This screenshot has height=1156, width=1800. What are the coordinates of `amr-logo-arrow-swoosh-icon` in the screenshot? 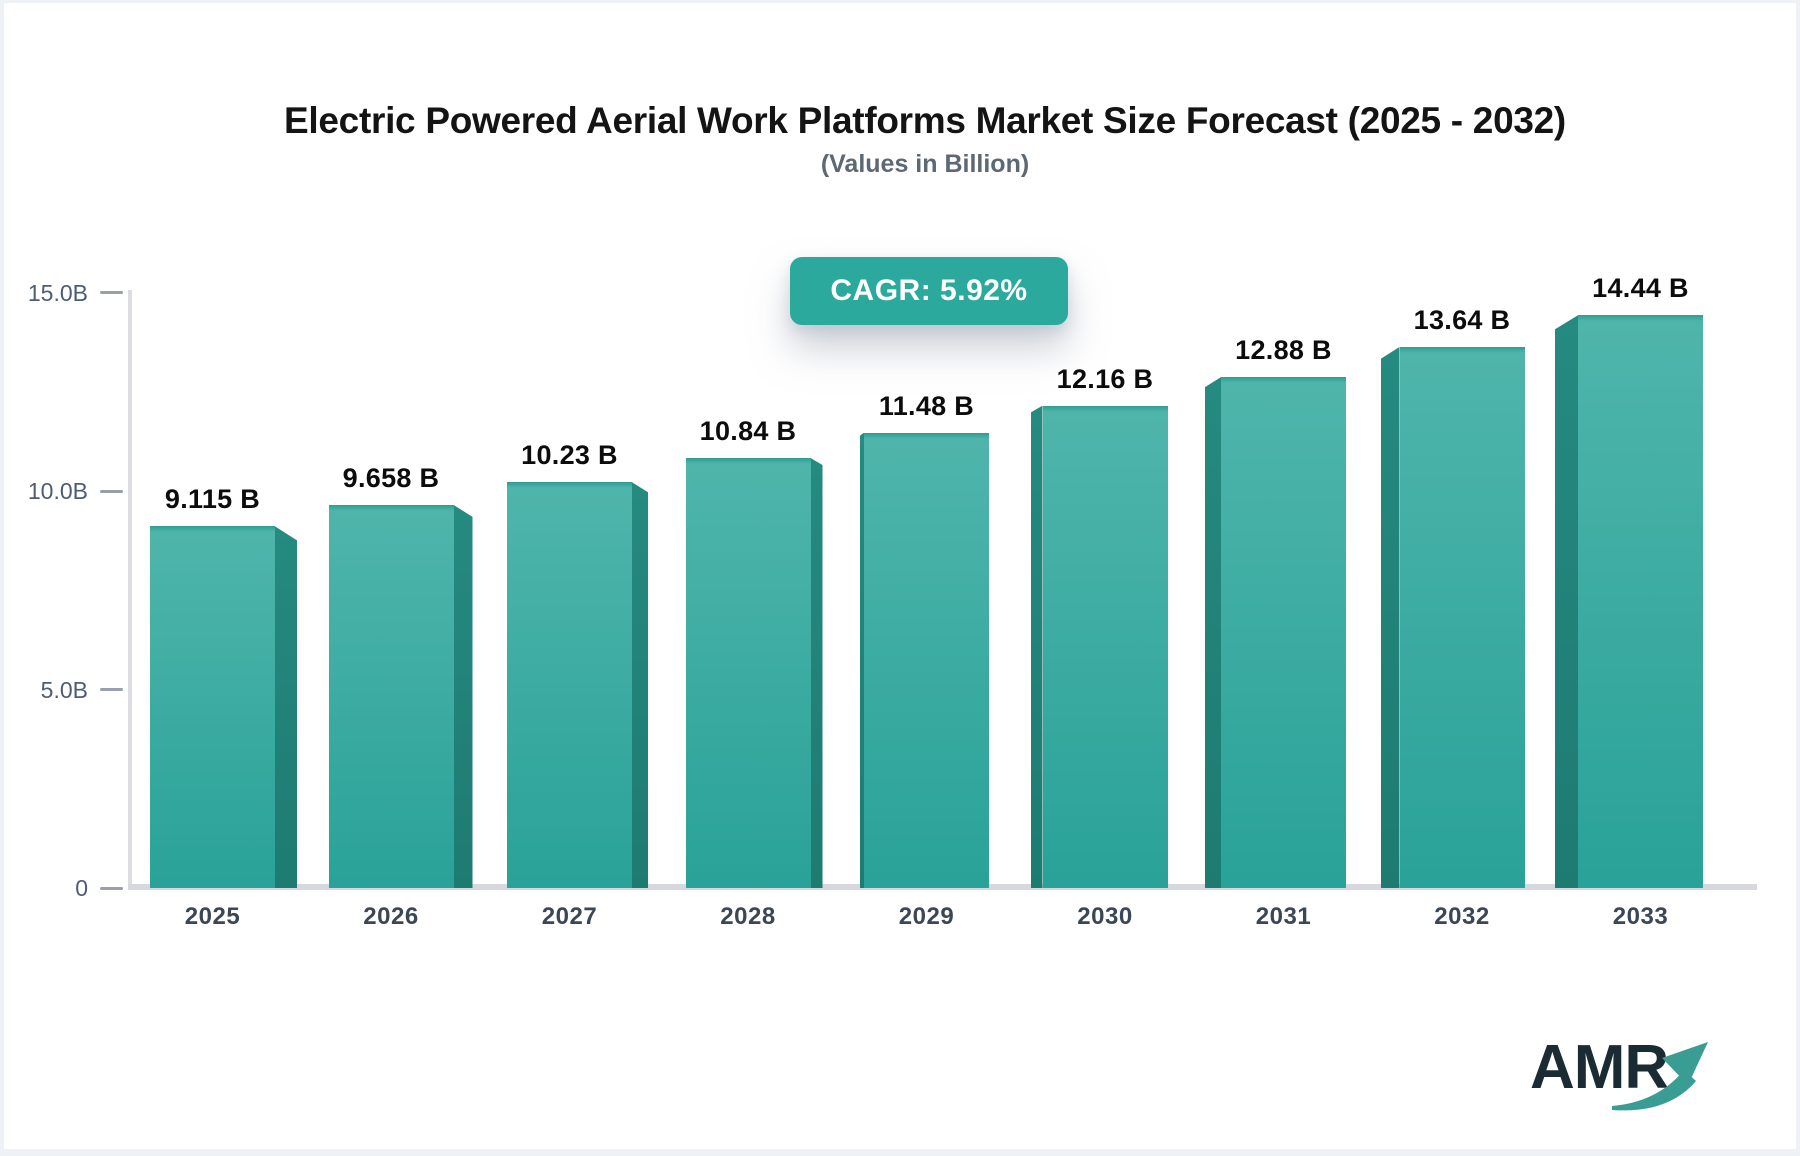 It's located at (1654, 1090).